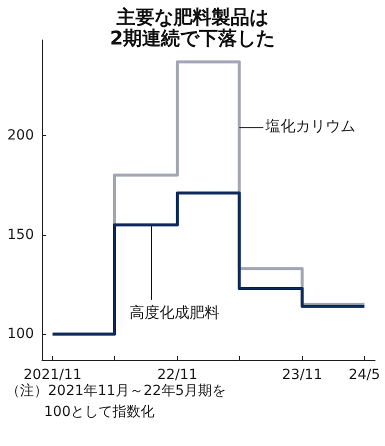 This screenshot has width=385, height=446. I want to click on chart-title: 主要な肥料製品は 2期連続で下落した, so click(193, 28).